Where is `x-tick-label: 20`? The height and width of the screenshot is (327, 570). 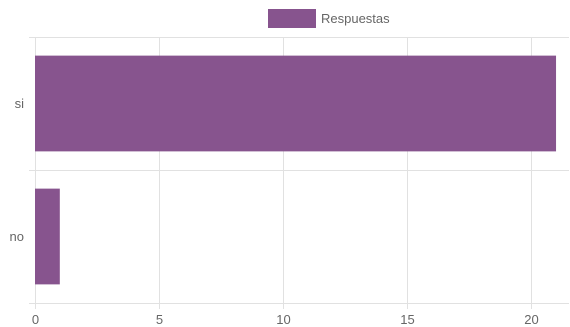
x-tick-label: 20 is located at coordinates (531, 319).